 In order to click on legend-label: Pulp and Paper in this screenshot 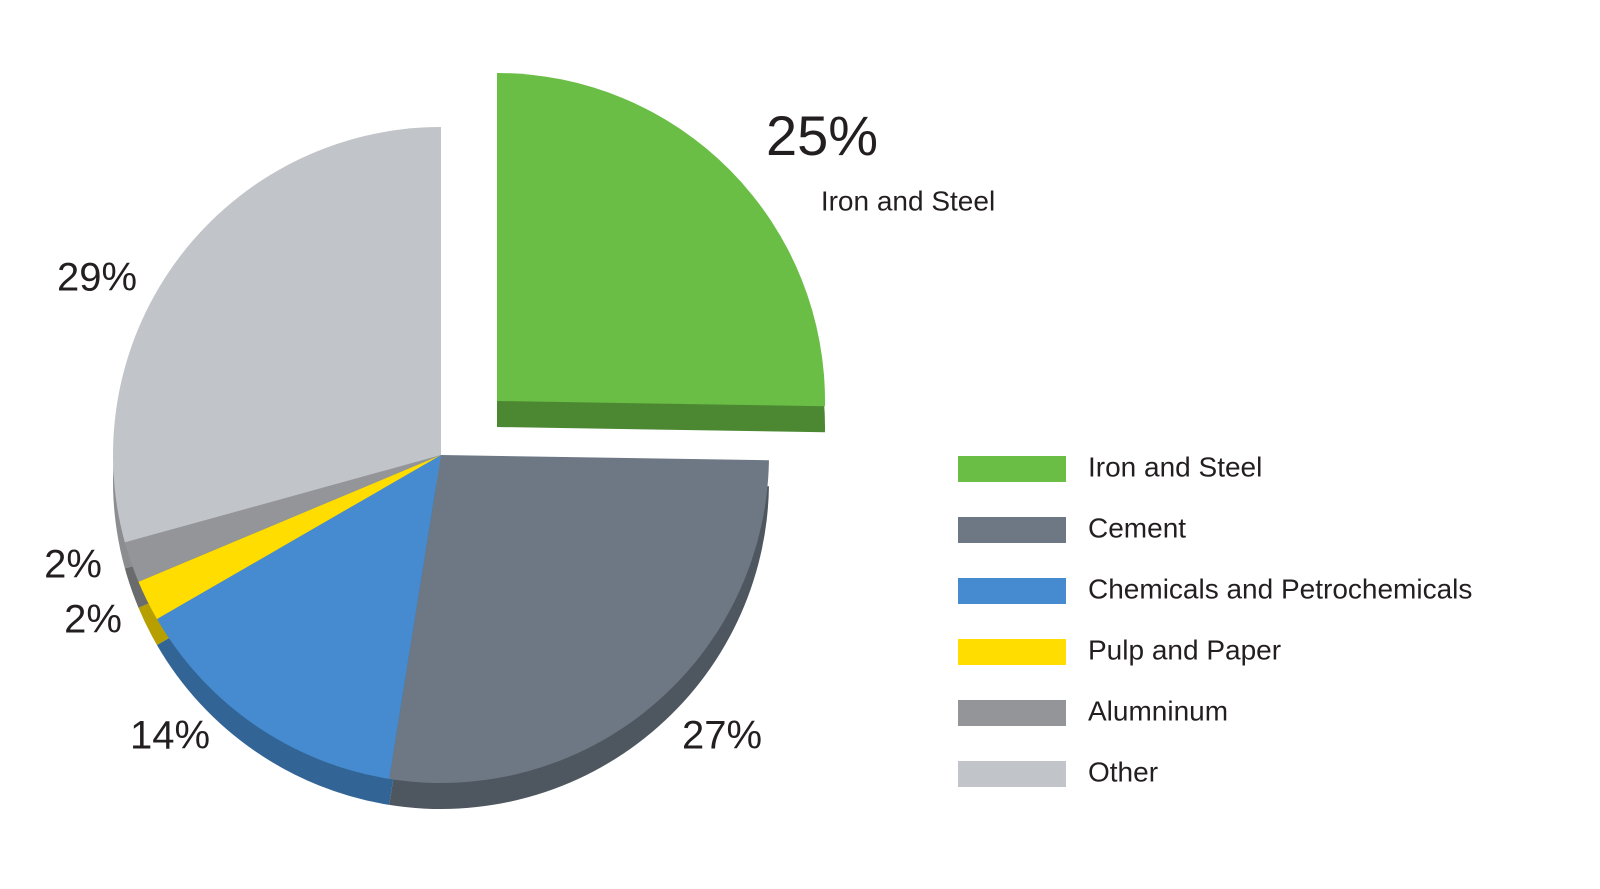, I will do `click(1184, 649)`.